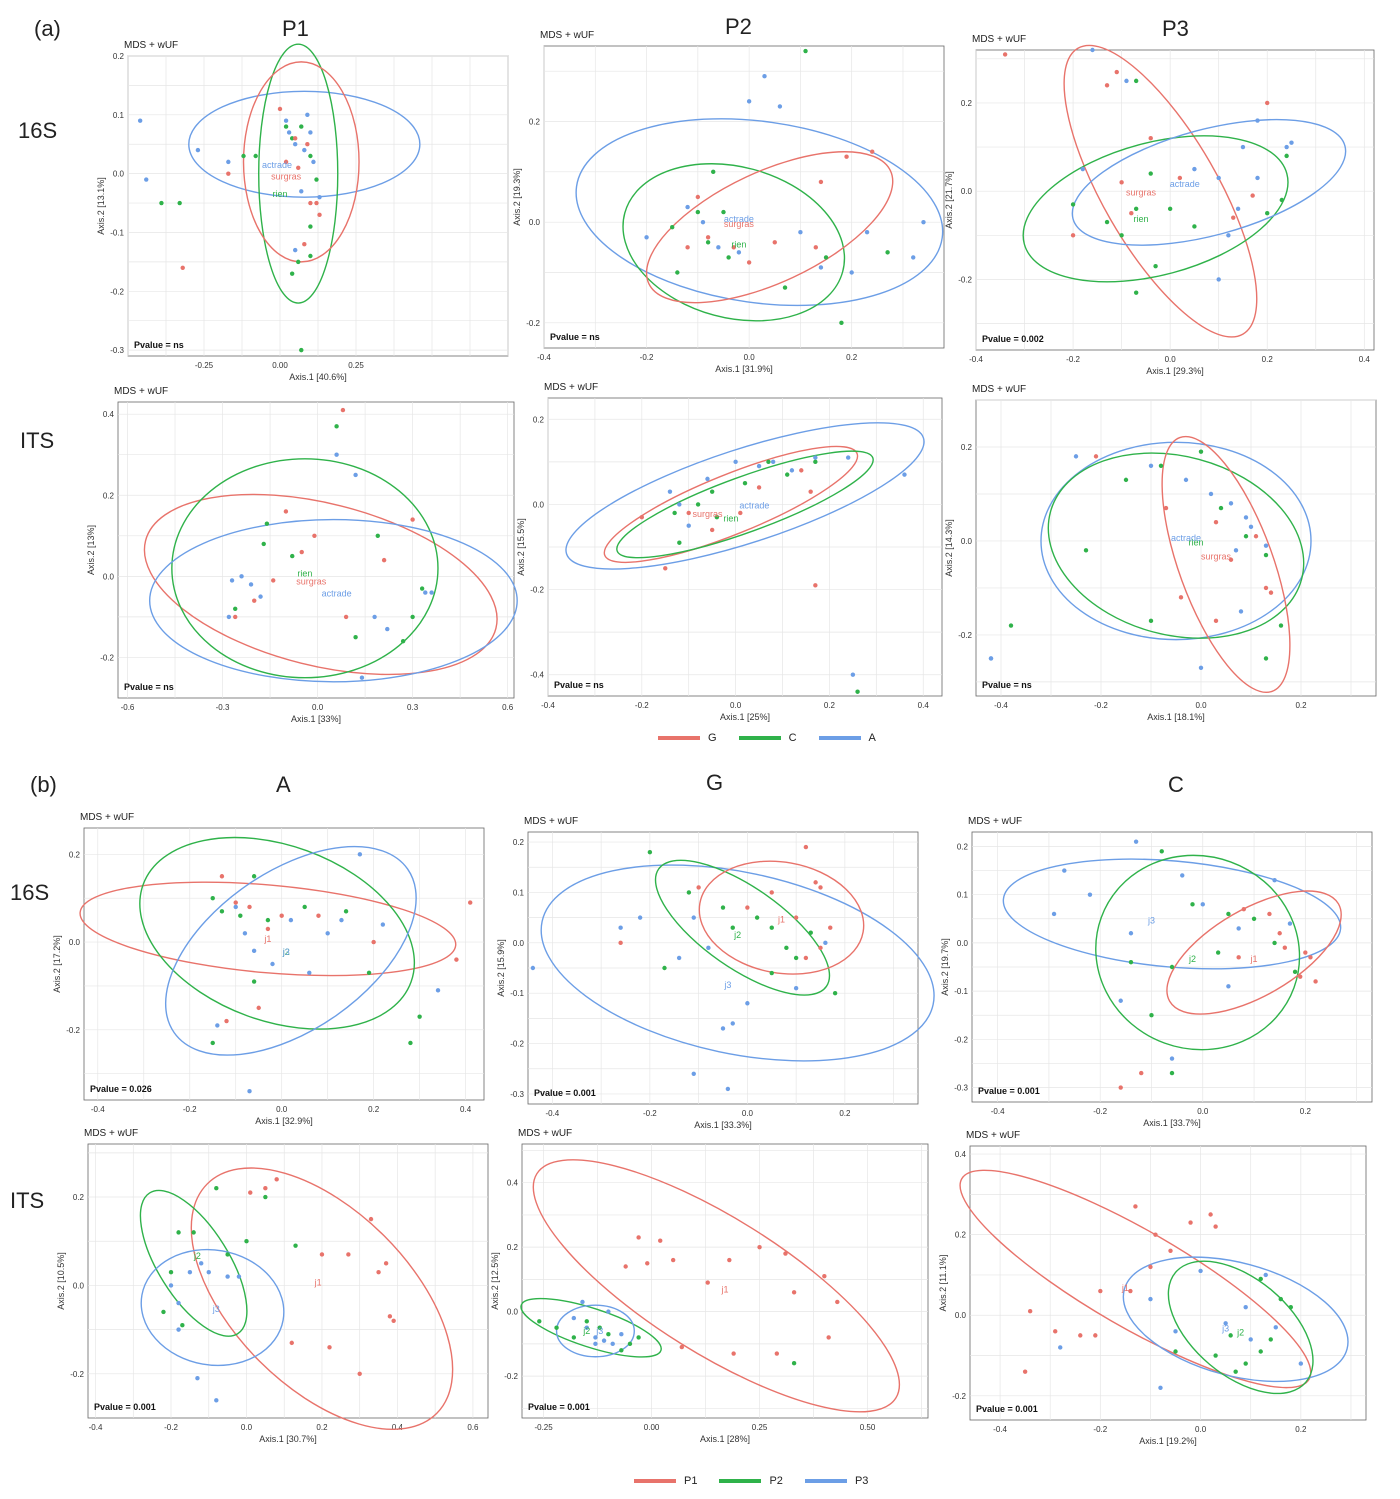 This screenshot has width=1400, height=1499. Describe the element at coordinates (107, 657) in the screenshot. I see `a-its-p1-ytick: -0.2` at that location.